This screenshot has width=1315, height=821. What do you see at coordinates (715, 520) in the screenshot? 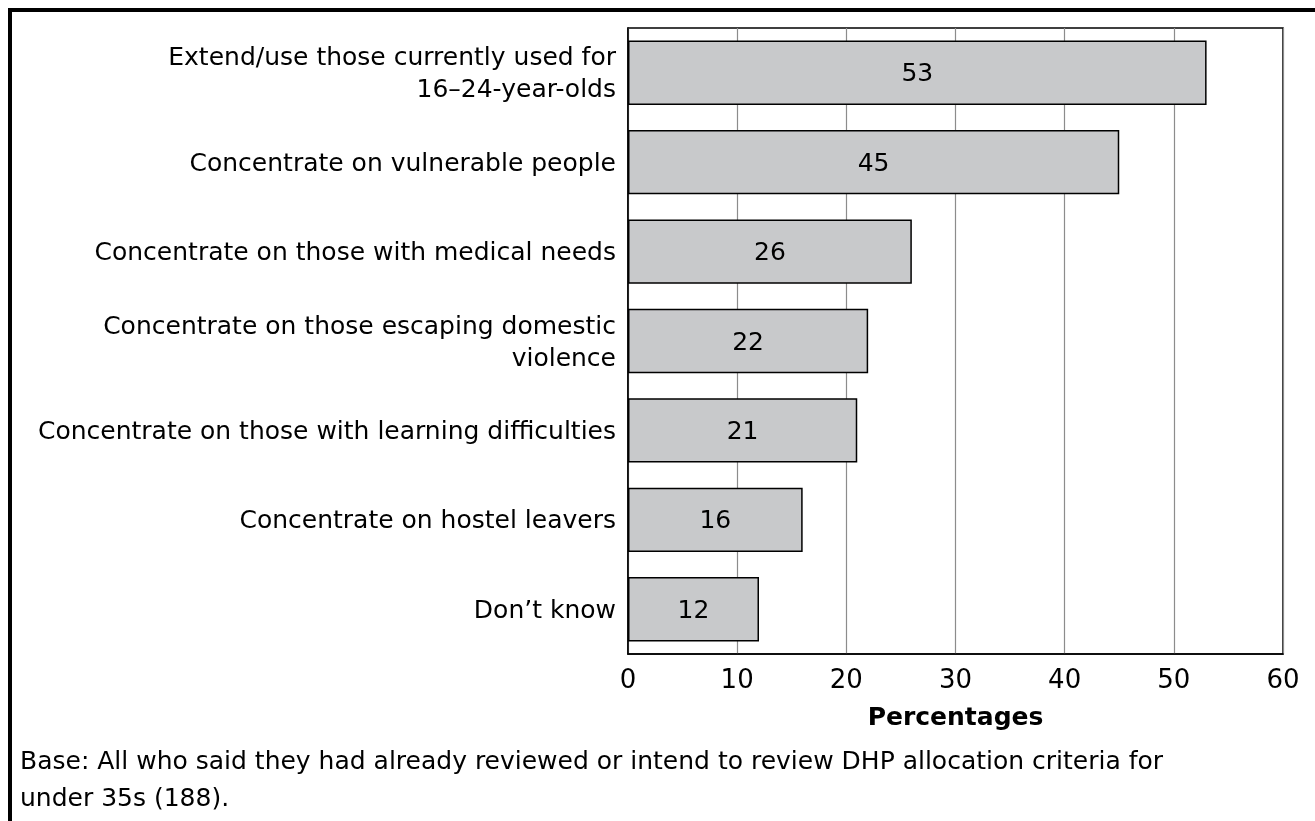
I see `data-label: 16` at bounding box center [715, 520].